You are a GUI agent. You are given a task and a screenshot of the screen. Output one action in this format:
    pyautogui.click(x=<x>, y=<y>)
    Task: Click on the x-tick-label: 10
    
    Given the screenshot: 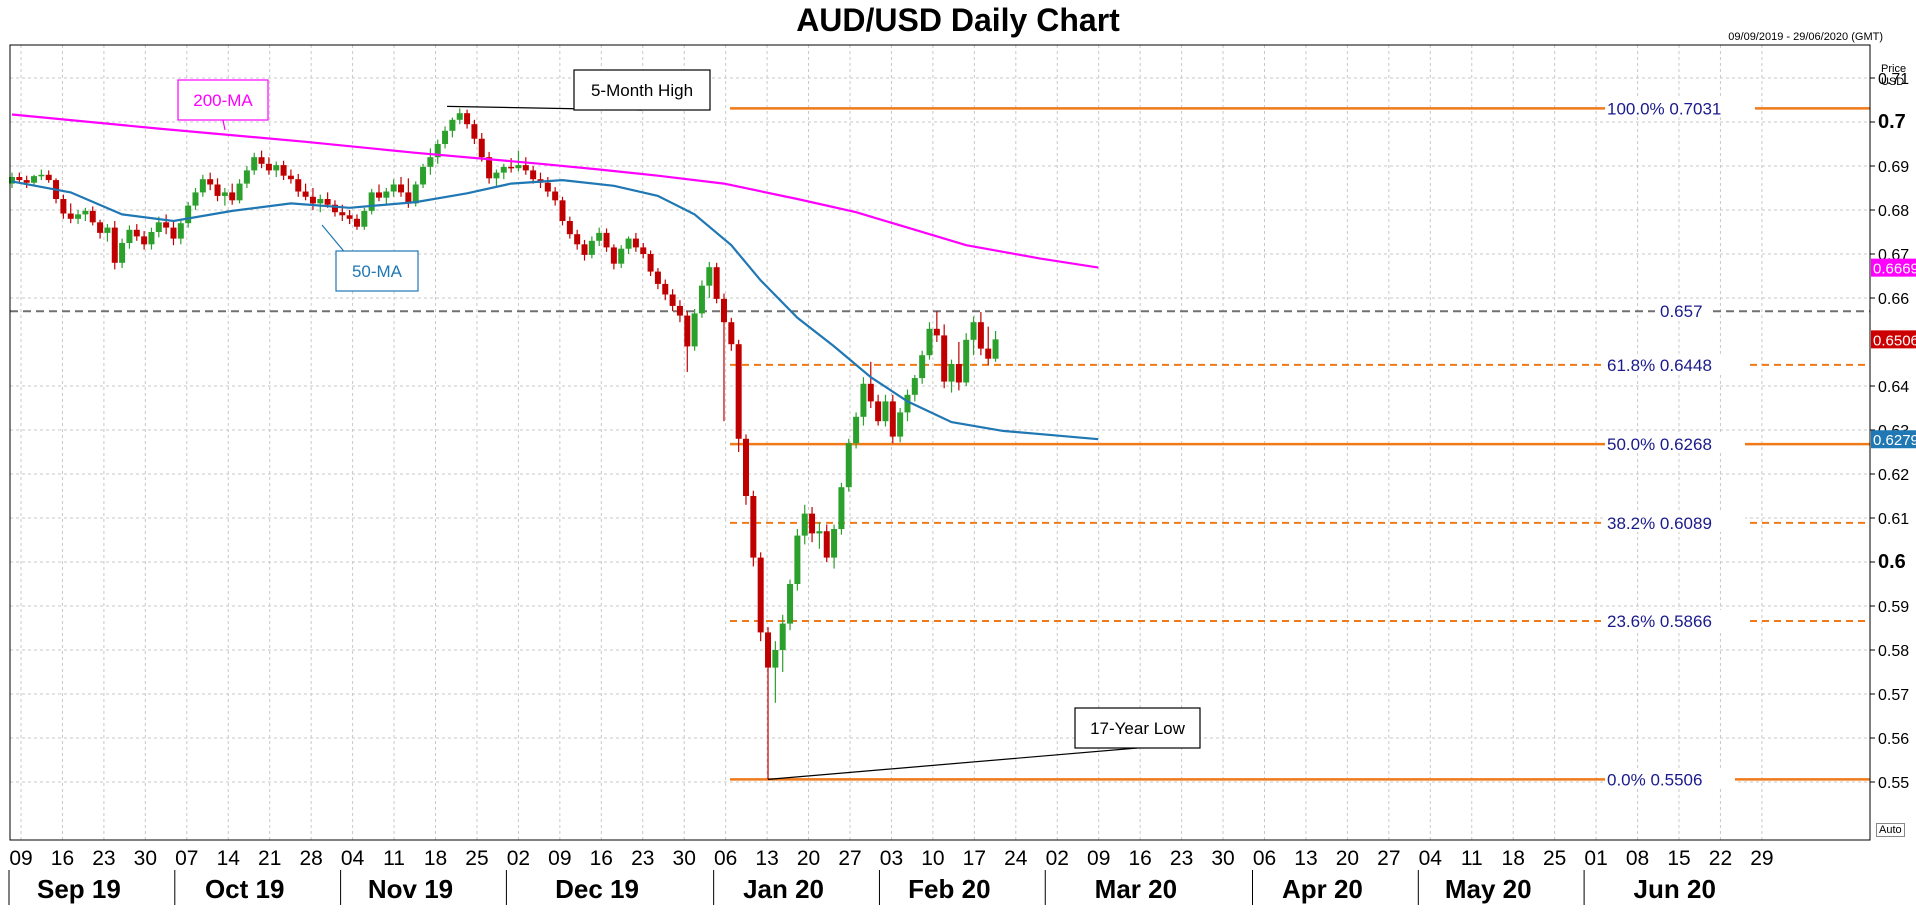 What is the action you would take?
    pyautogui.click(x=932, y=858)
    